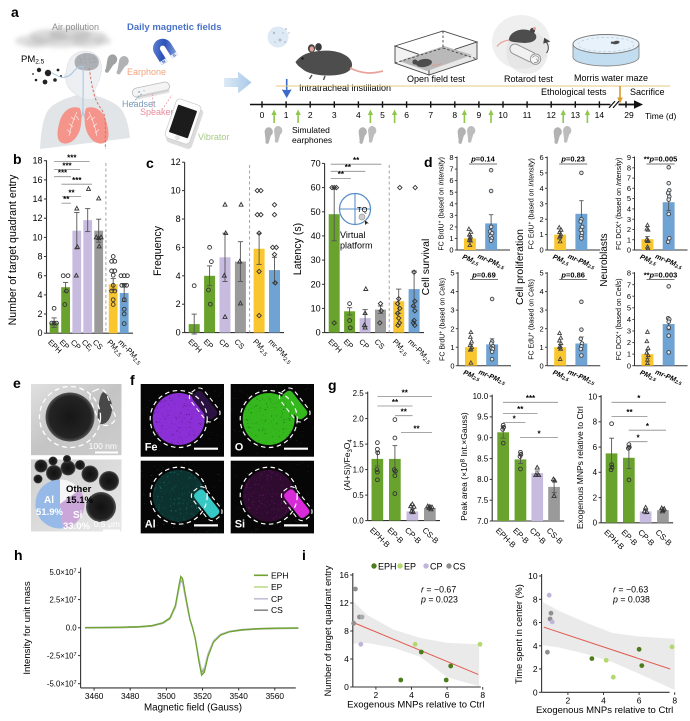 This screenshot has width=690, height=721. I want to click on svg-text: FC DCX+ (based on Intensity), so click(619, 204).